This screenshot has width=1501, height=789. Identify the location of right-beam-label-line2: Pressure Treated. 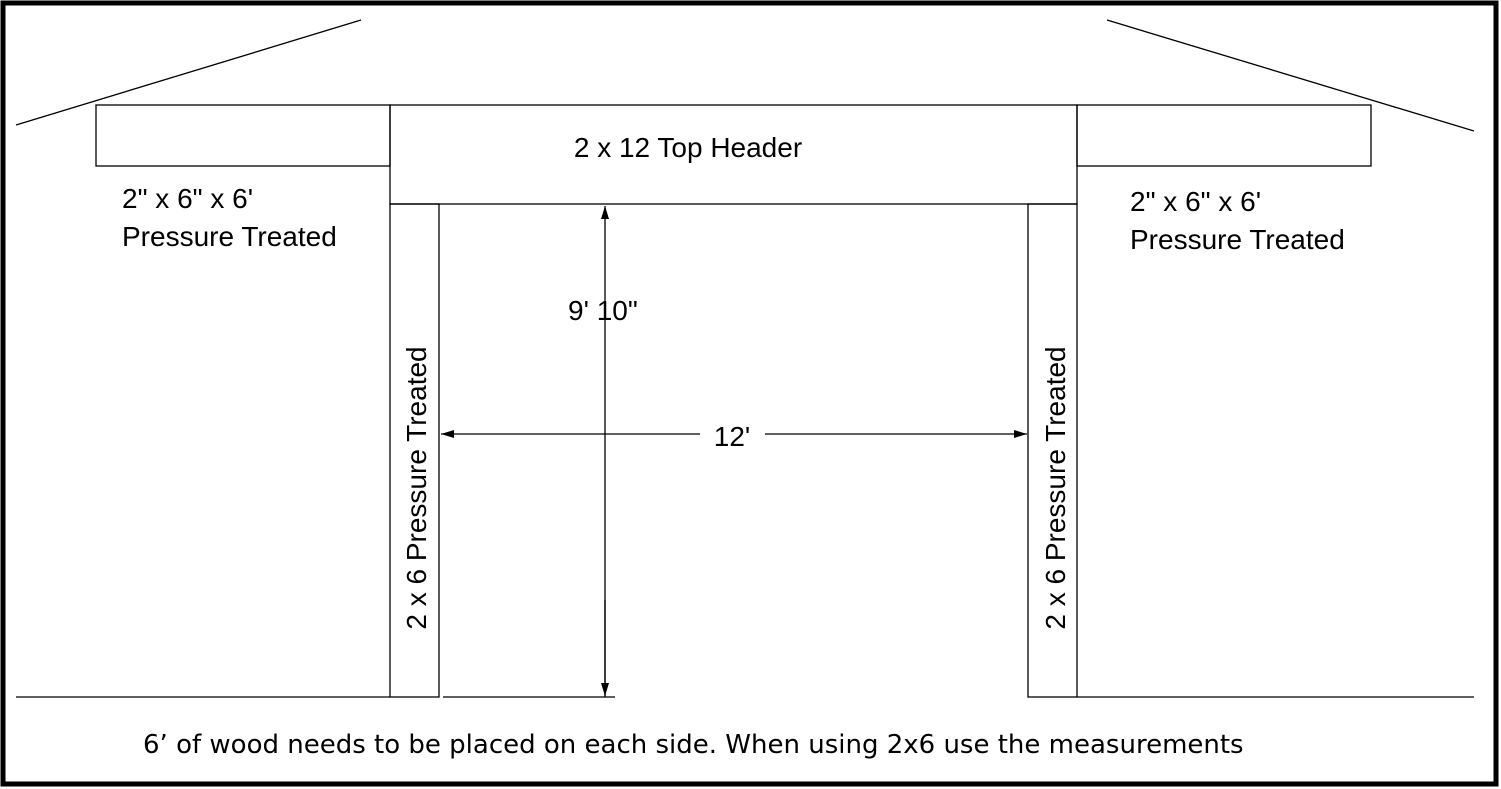
(1237, 239).